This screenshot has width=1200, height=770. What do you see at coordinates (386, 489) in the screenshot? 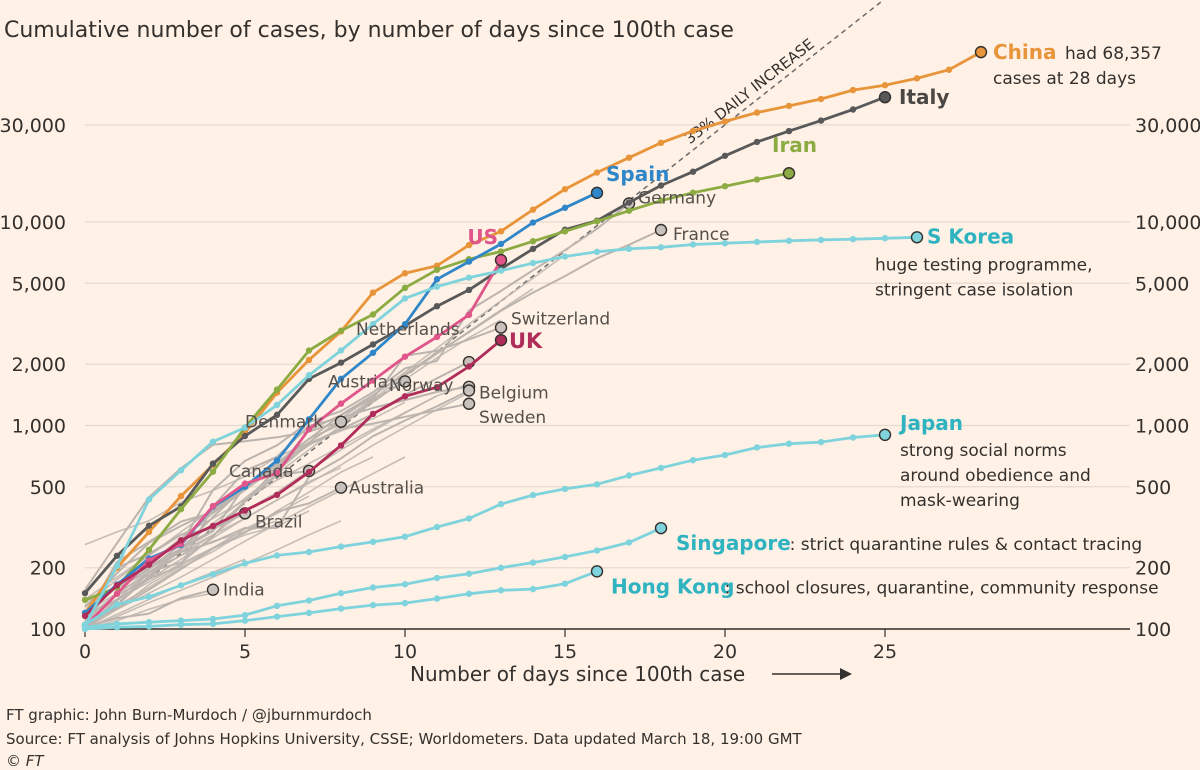
I see `label-australia: Australia` at bounding box center [386, 489].